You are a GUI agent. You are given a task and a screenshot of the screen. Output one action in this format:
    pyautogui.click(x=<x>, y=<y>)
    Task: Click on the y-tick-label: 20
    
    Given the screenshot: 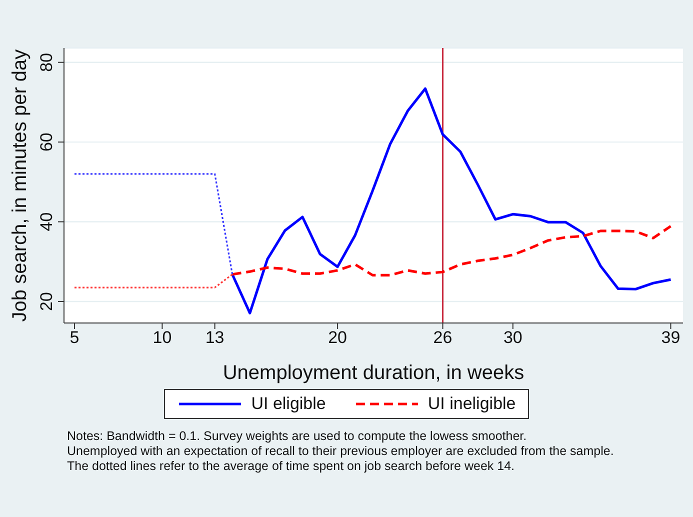 What is the action you would take?
    pyautogui.click(x=46, y=301)
    